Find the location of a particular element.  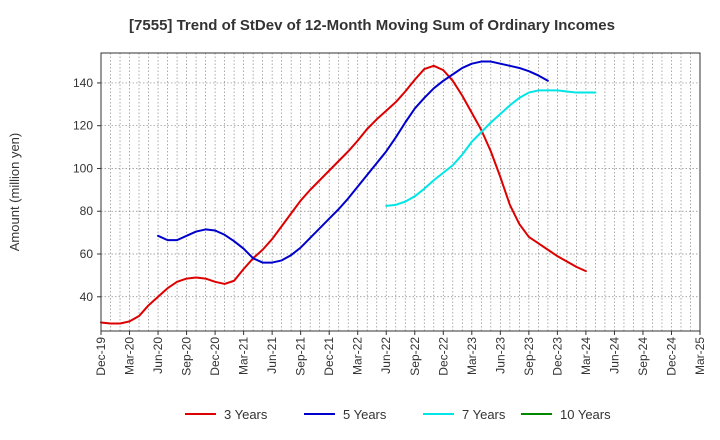

legend-item-5-years: 5 Years is located at coordinates (345, 414).